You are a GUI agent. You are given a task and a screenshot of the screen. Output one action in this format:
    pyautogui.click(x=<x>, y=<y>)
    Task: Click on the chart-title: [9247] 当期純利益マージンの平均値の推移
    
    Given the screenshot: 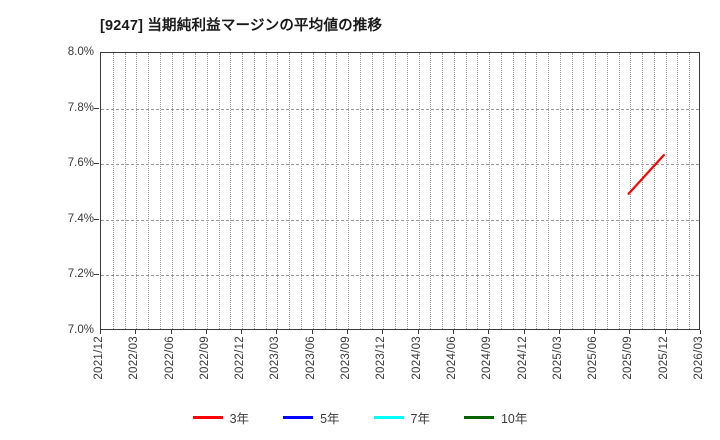 What is the action you would take?
    pyautogui.click(x=241, y=26)
    